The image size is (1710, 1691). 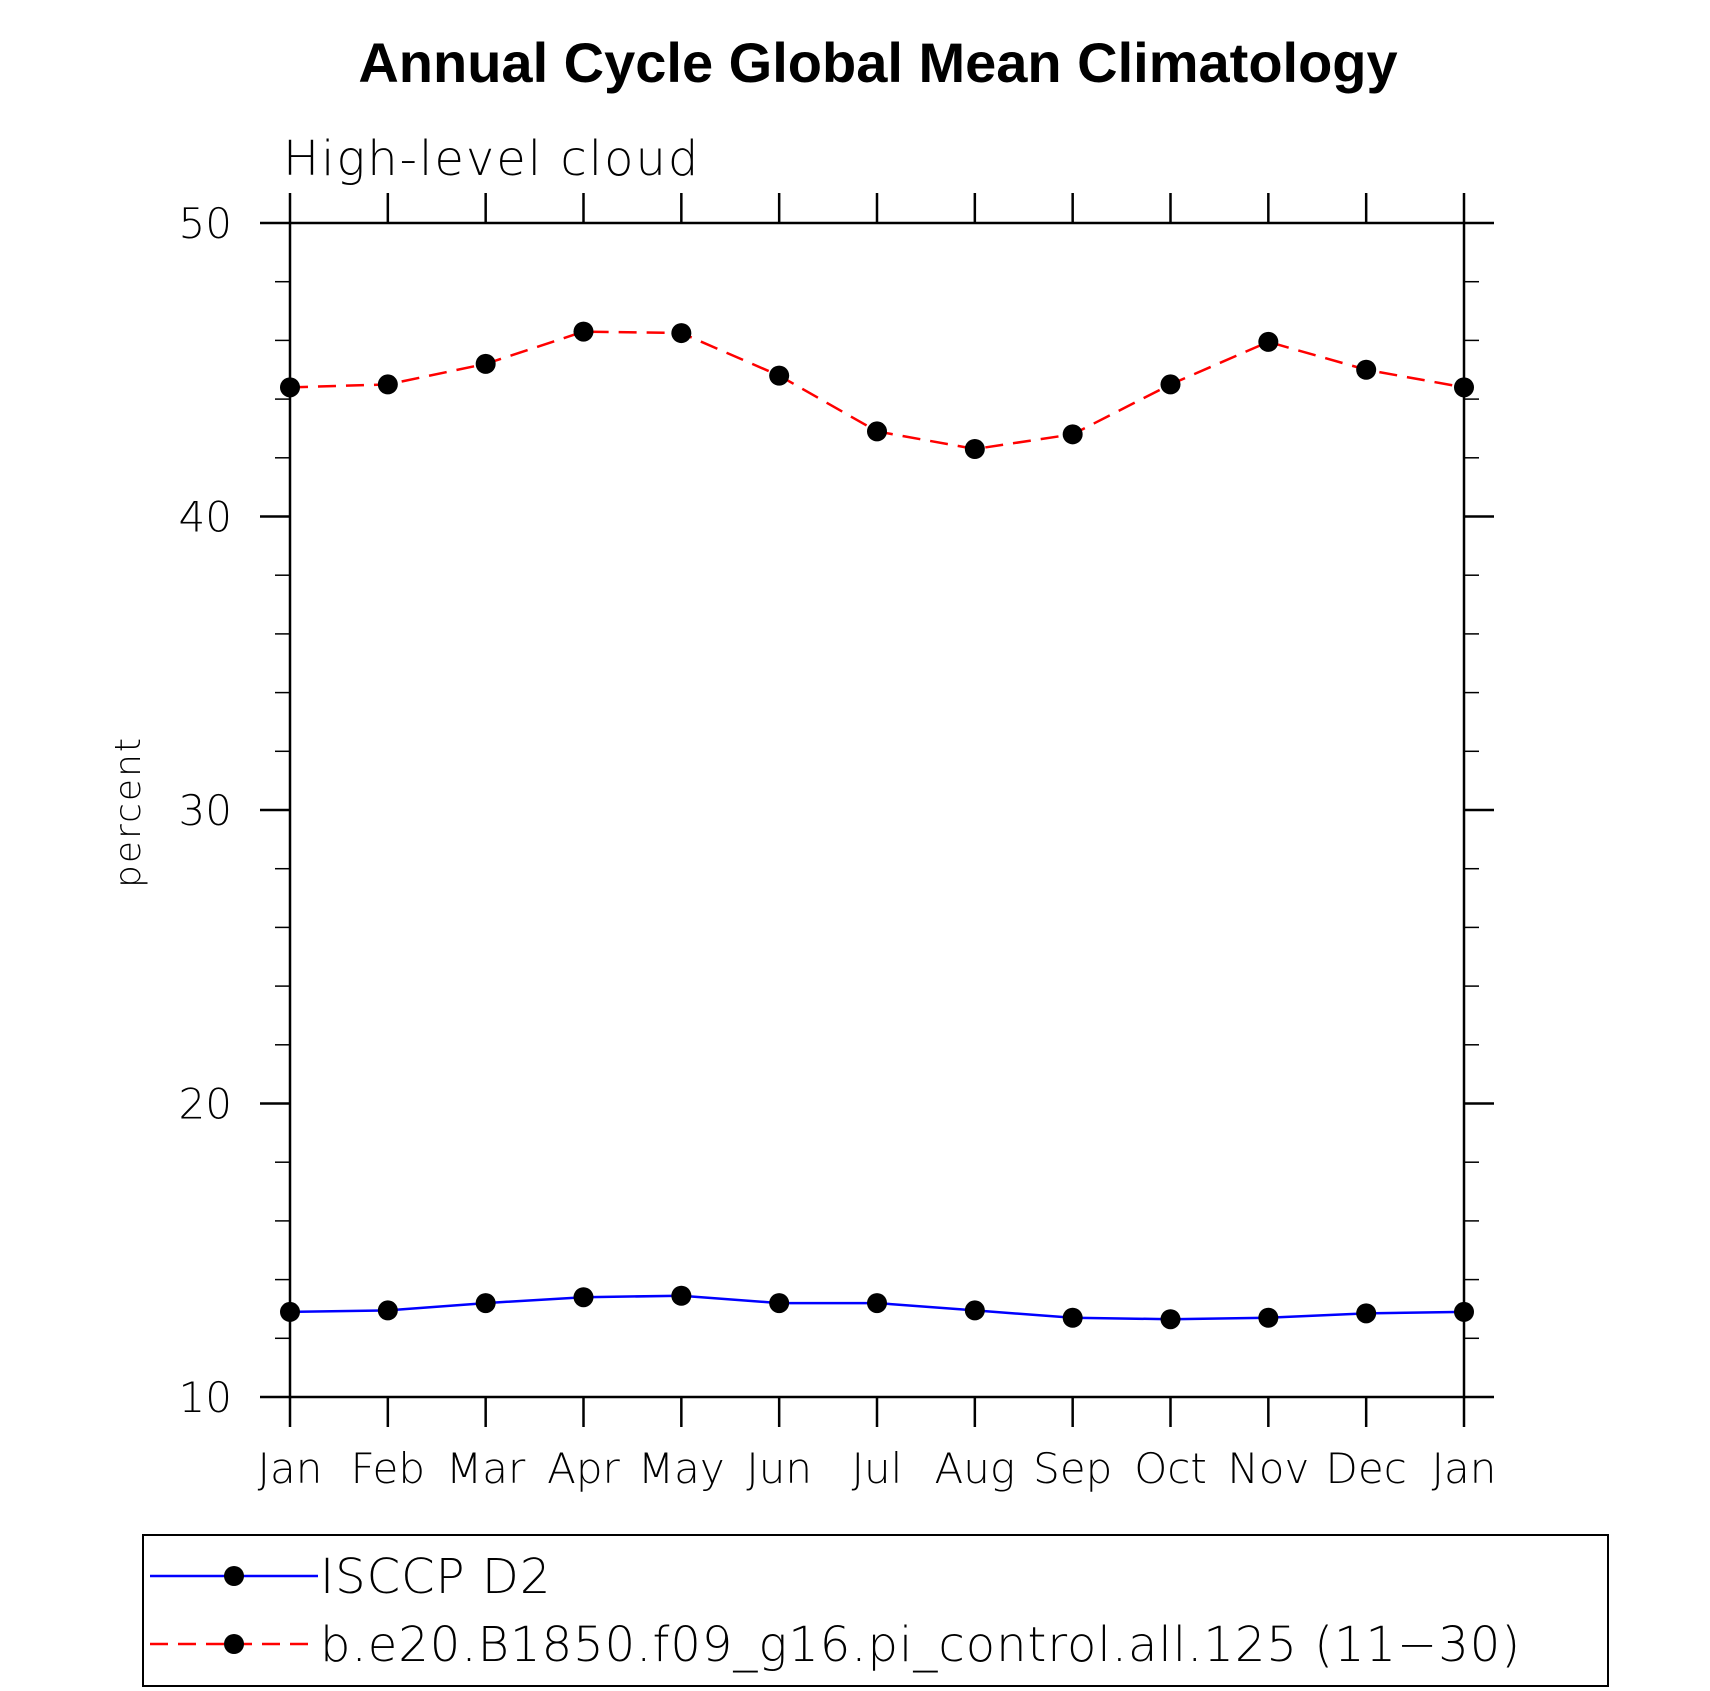 What do you see at coordinates (877, 62) in the screenshot?
I see `chart-title: Annual Cycle Global Mean Climatology` at bounding box center [877, 62].